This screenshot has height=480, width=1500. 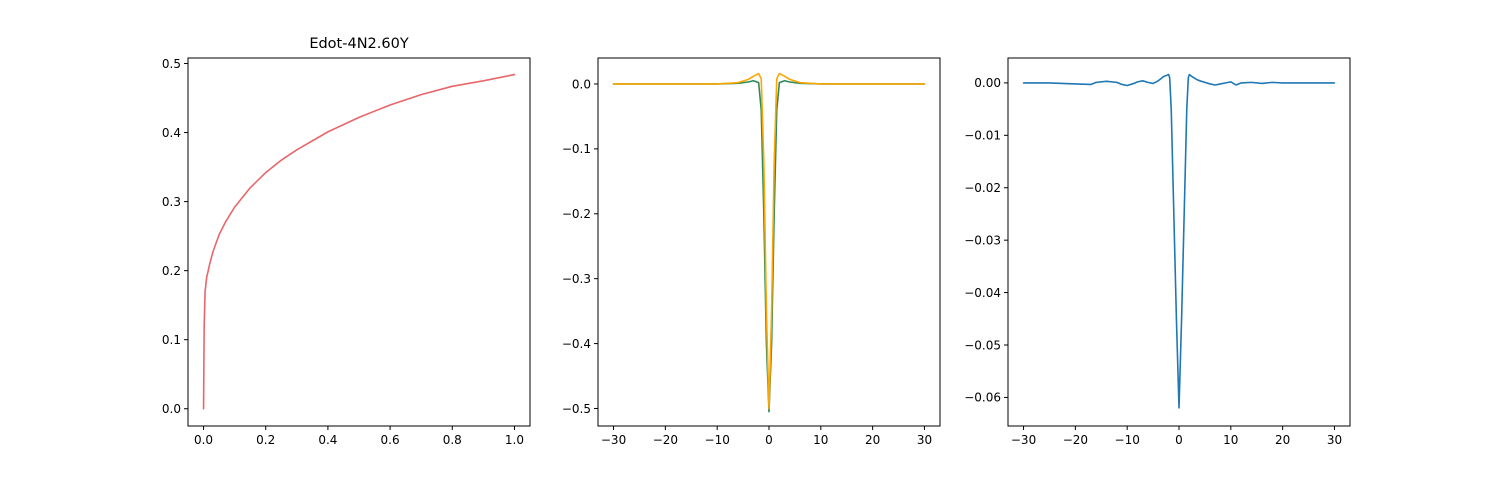 I want to click on plot-3-x-tick-label: 30, so click(x=1334, y=440).